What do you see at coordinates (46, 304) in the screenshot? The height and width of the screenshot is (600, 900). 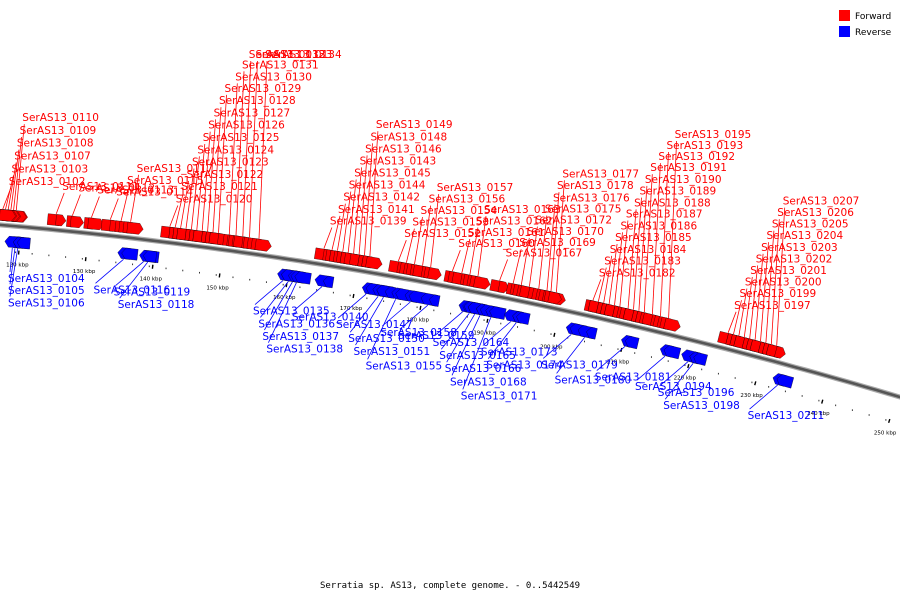 I see `gene-label: SerAS13_0106` at bounding box center [46, 304].